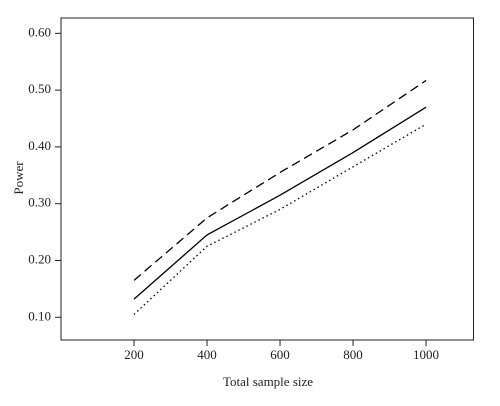 Image resolution: width=500 pixels, height=406 pixels. Describe the element at coordinates (353, 354) in the screenshot. I see `x-tick-label: 800` at that location.